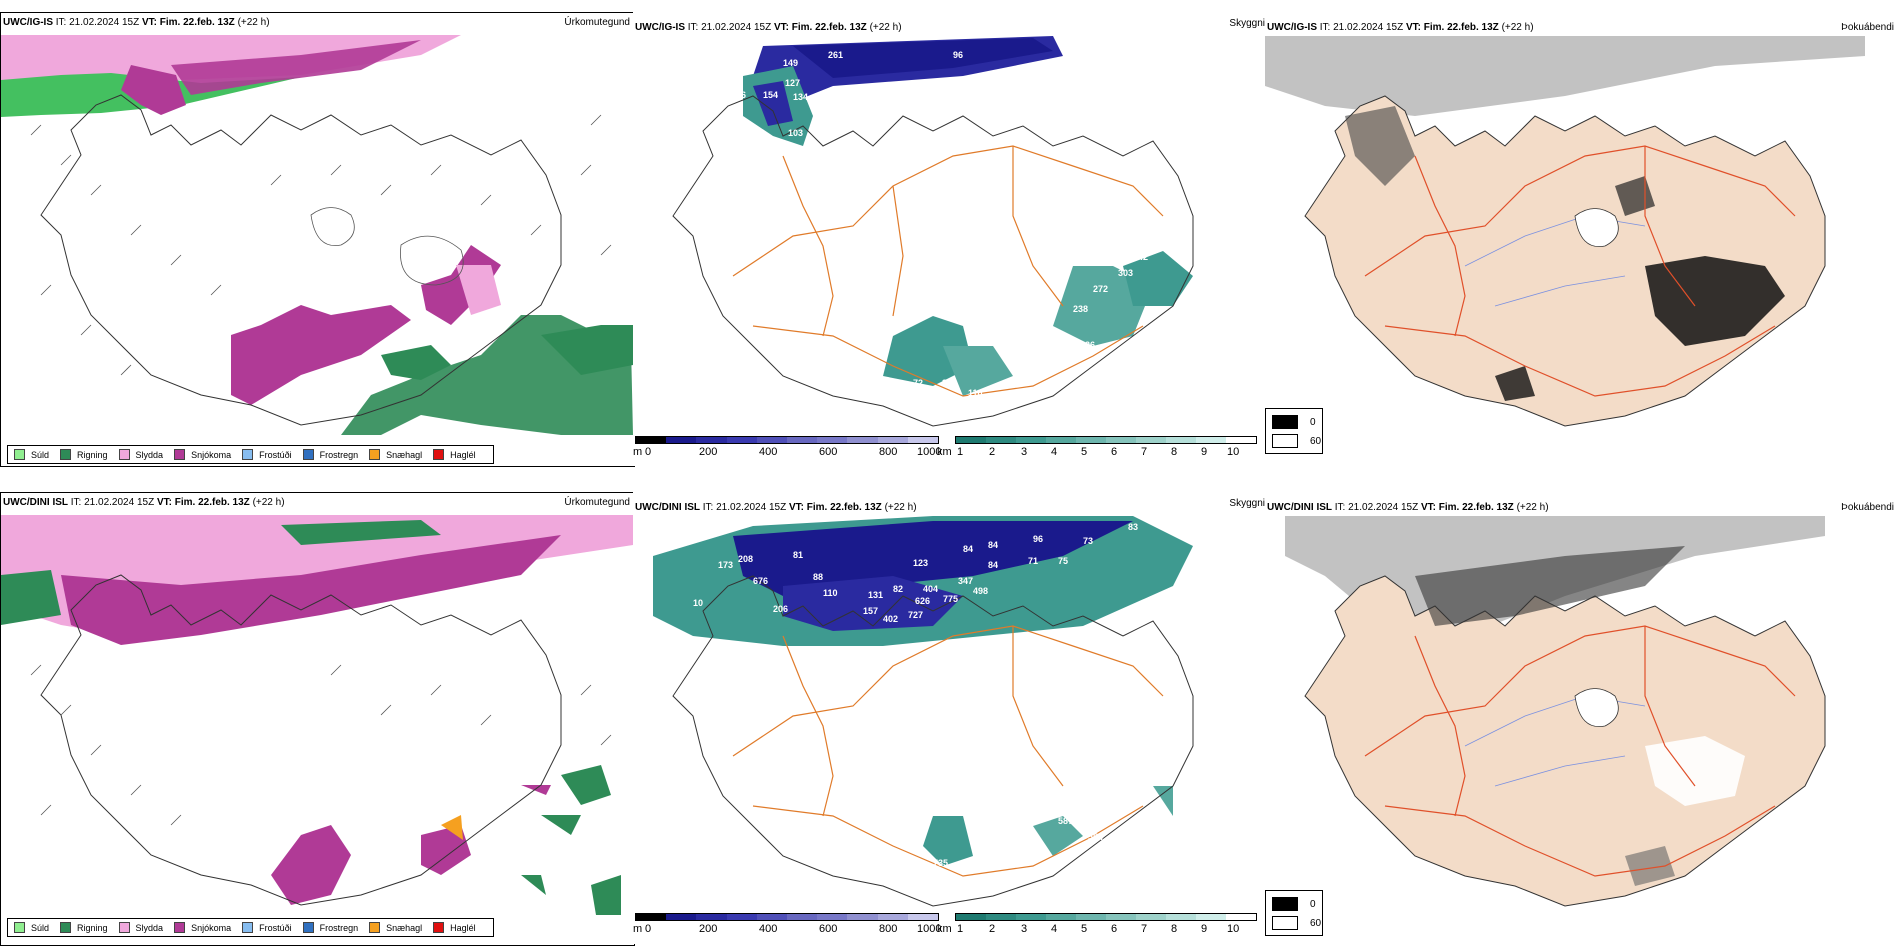  I want to click on tick: 9, so click(1204, 452).